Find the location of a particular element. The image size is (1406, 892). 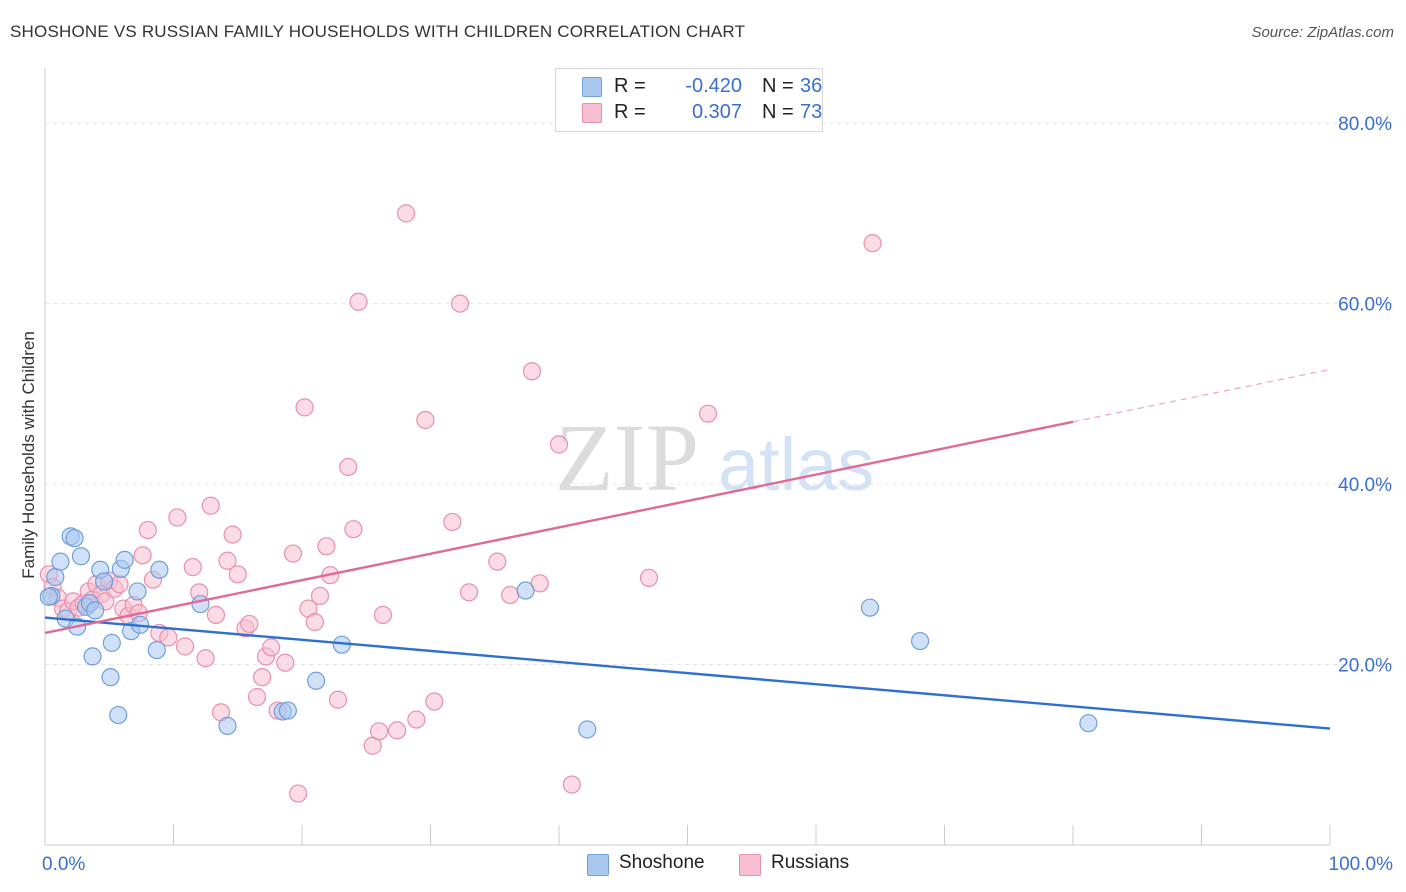

n-value: 73 is located at coordinates (811, 112).